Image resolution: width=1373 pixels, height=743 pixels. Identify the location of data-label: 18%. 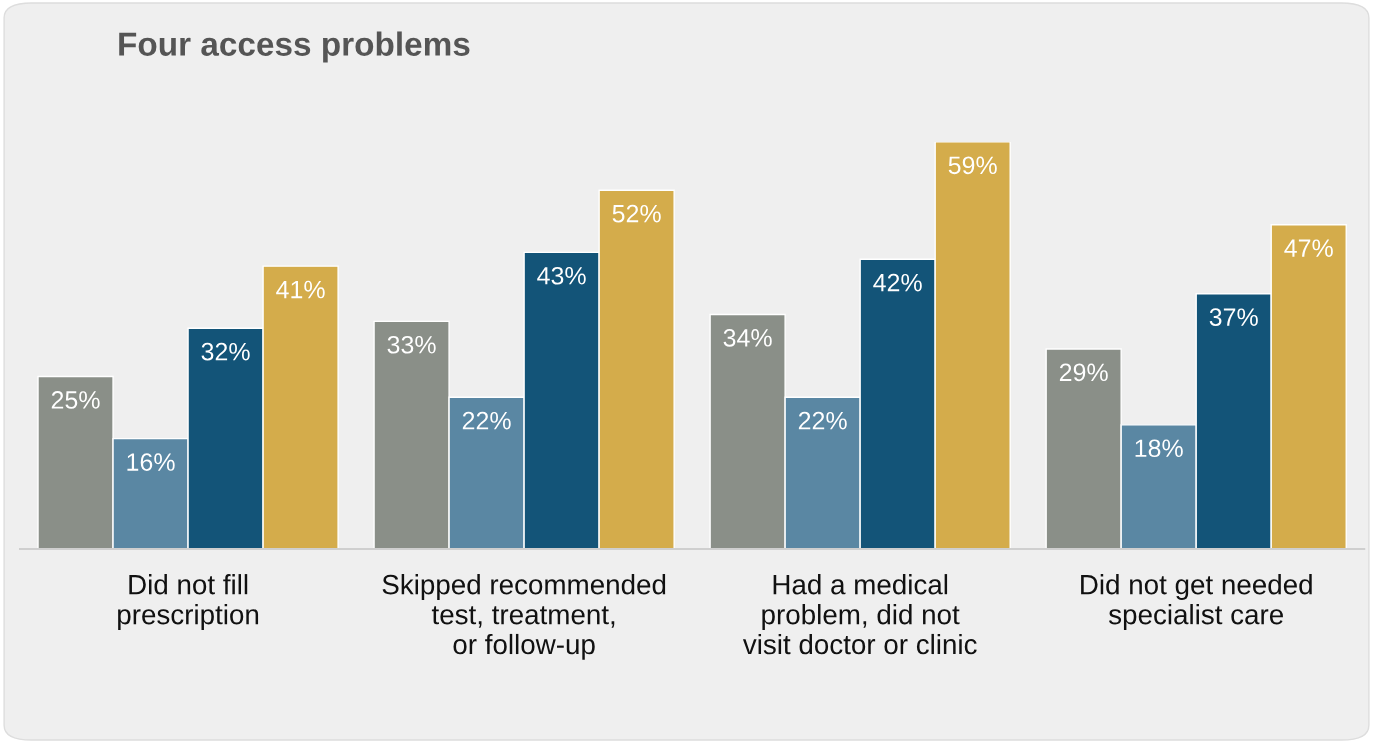
(1159, 448).